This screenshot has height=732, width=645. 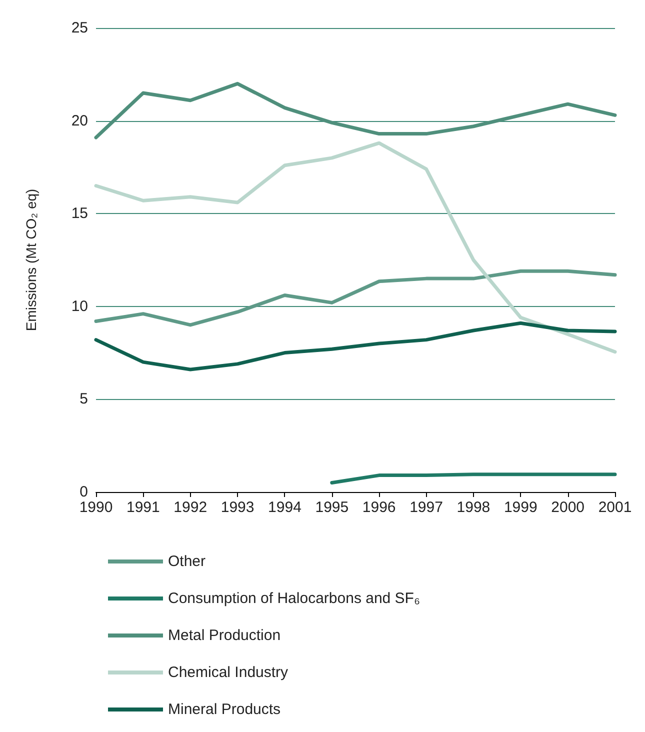 I want to click on y-tick-label: 20, so click(x=79, y=121).